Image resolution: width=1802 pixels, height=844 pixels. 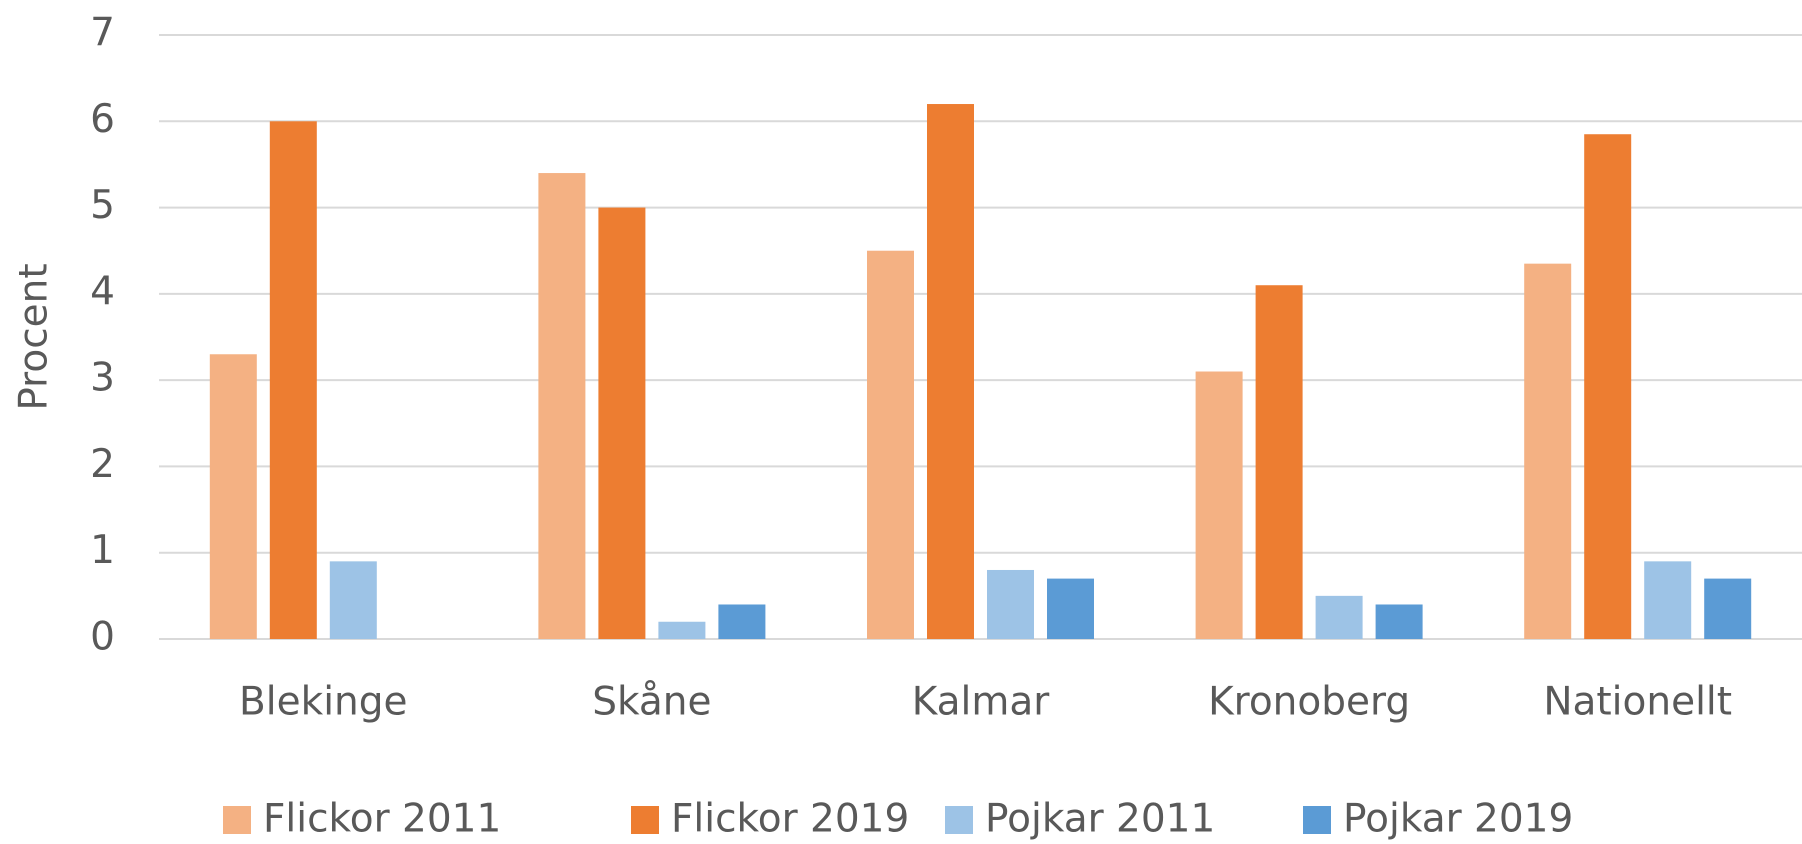 What do you see at coordinates (651, 702) in the screenshot?
I see `x-tick-label: Skåne` at bounding box center [651, 702].